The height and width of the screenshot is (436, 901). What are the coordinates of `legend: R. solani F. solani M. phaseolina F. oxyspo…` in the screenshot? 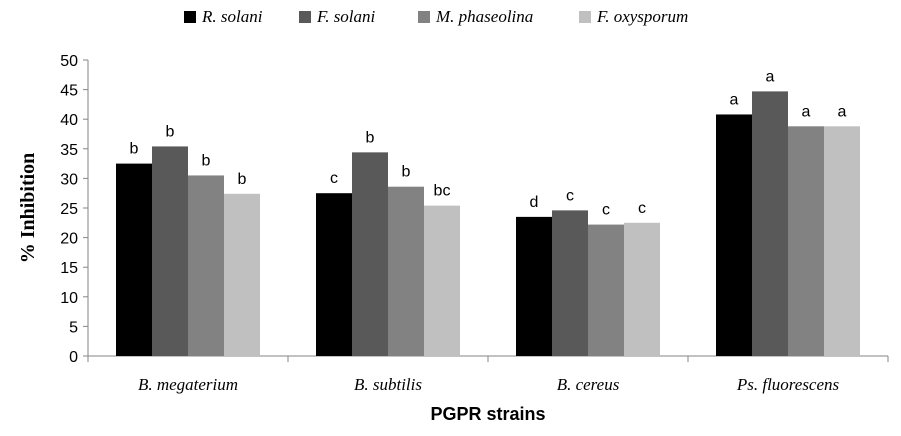 It's located at (436, 16).